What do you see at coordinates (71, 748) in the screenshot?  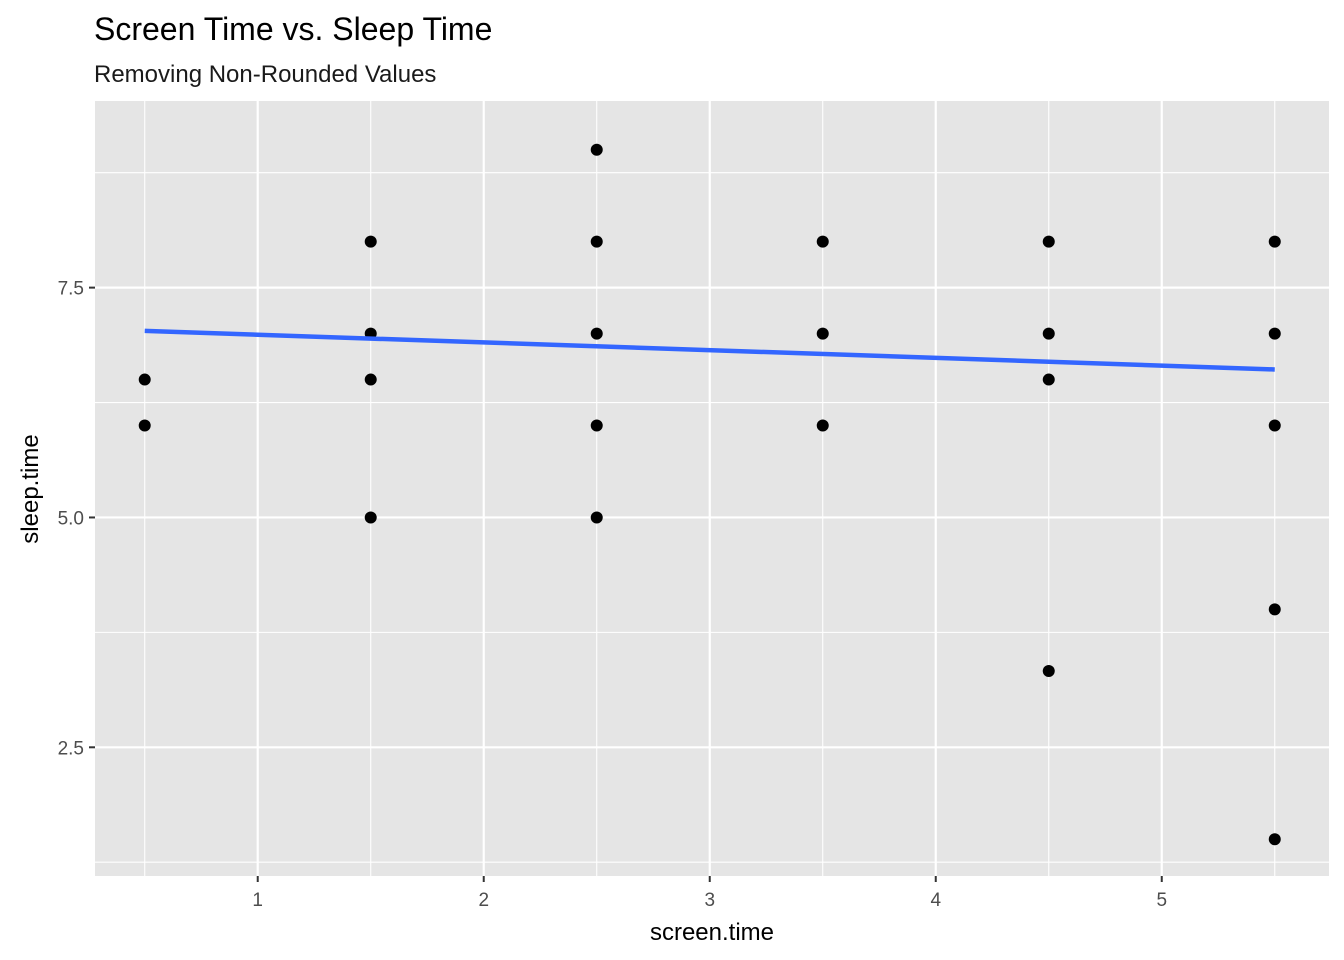 I see `y-tick-label: 2.5` at bounding box center [71, 748].